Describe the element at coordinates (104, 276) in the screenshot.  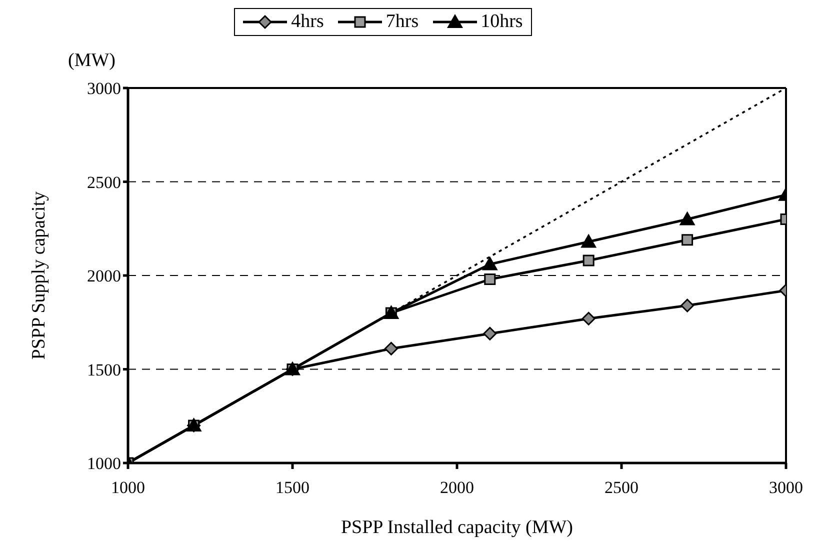
I see `y-tick-label: 2000` at that location.